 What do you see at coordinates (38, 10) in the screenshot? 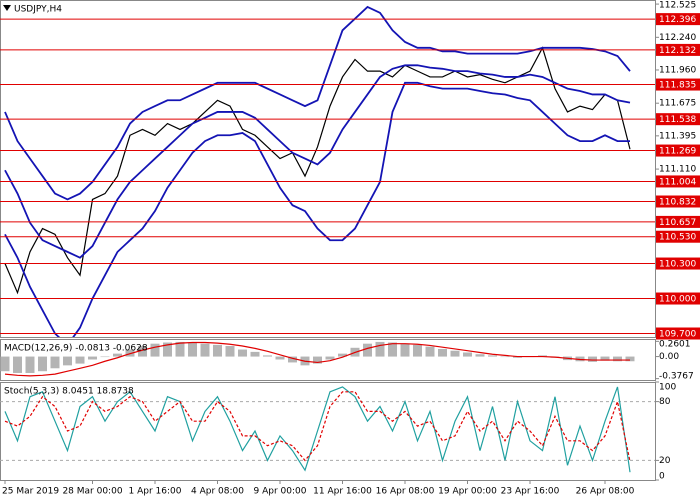
I see `panel-title: USDJPY,H4` at bounding box center [38, 10].